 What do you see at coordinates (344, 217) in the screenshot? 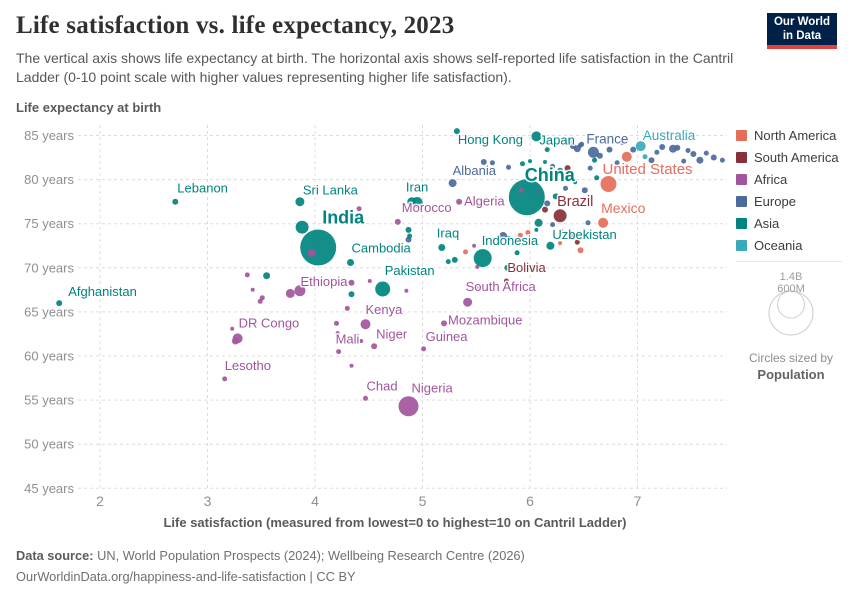
I see `country-label-india: India` at bounding box center [344, 217].